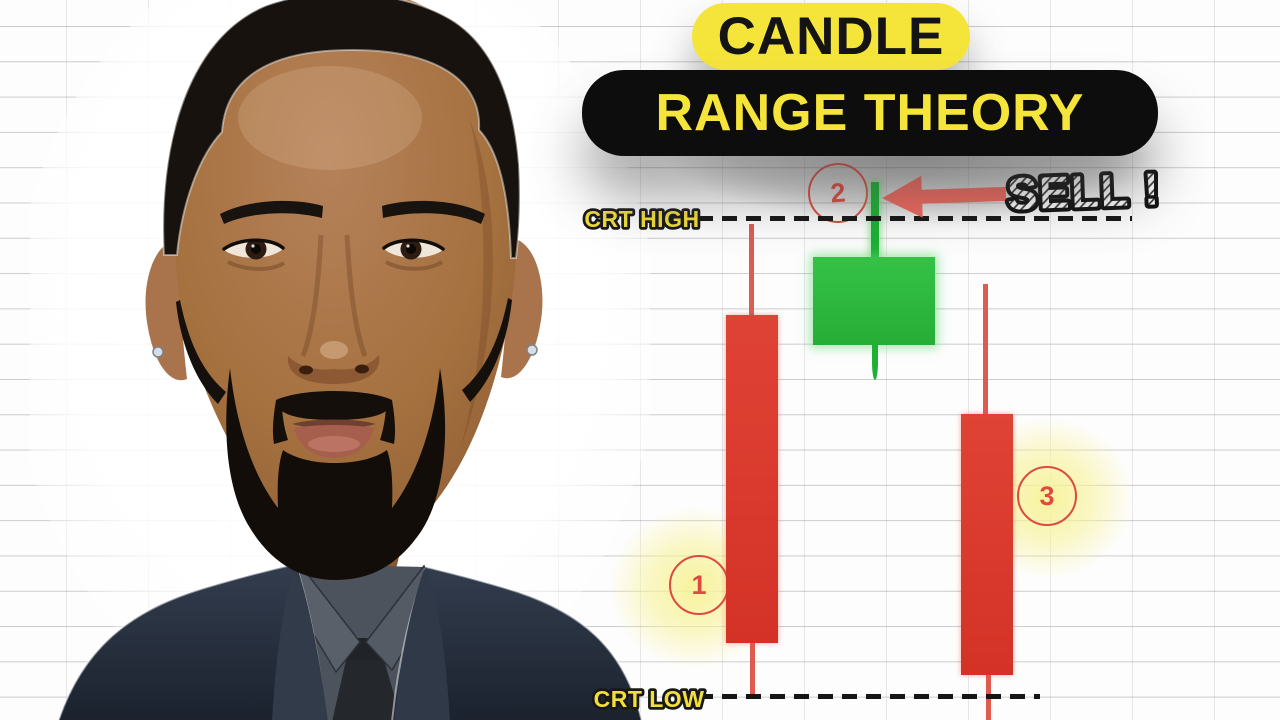  What do you see at coordinates (944, 196) in the screenshot?
I see `sell-arrow-icon` at bounding box center [944, 196].